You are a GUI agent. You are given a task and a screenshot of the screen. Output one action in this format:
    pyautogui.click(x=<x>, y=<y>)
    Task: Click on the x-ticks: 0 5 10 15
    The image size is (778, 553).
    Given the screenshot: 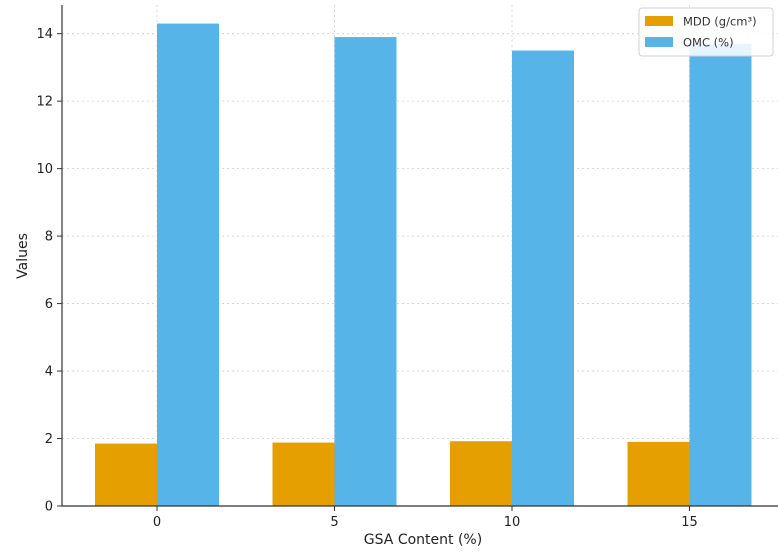 What is the action you would take?
    pyautogui.click(x=425, y=518)
    